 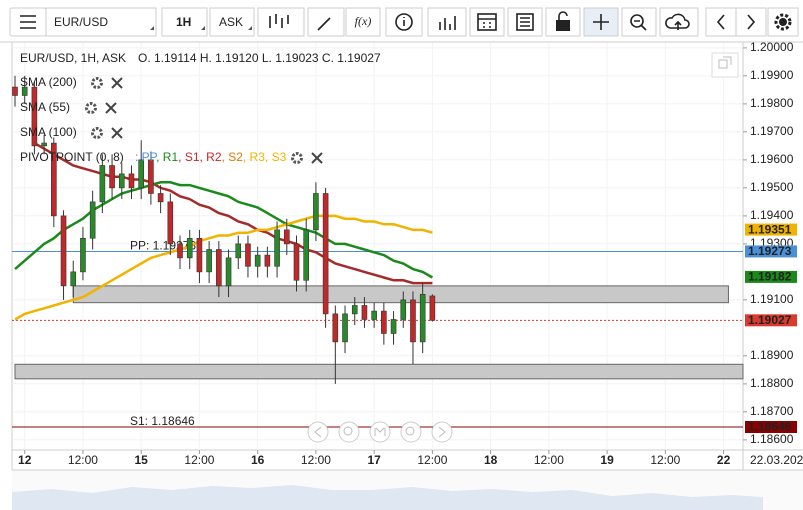 What do you see at coordinates (25, 460) in the screenshot?
I see `x-tick-label: 12` at bounding box center [25, 460].